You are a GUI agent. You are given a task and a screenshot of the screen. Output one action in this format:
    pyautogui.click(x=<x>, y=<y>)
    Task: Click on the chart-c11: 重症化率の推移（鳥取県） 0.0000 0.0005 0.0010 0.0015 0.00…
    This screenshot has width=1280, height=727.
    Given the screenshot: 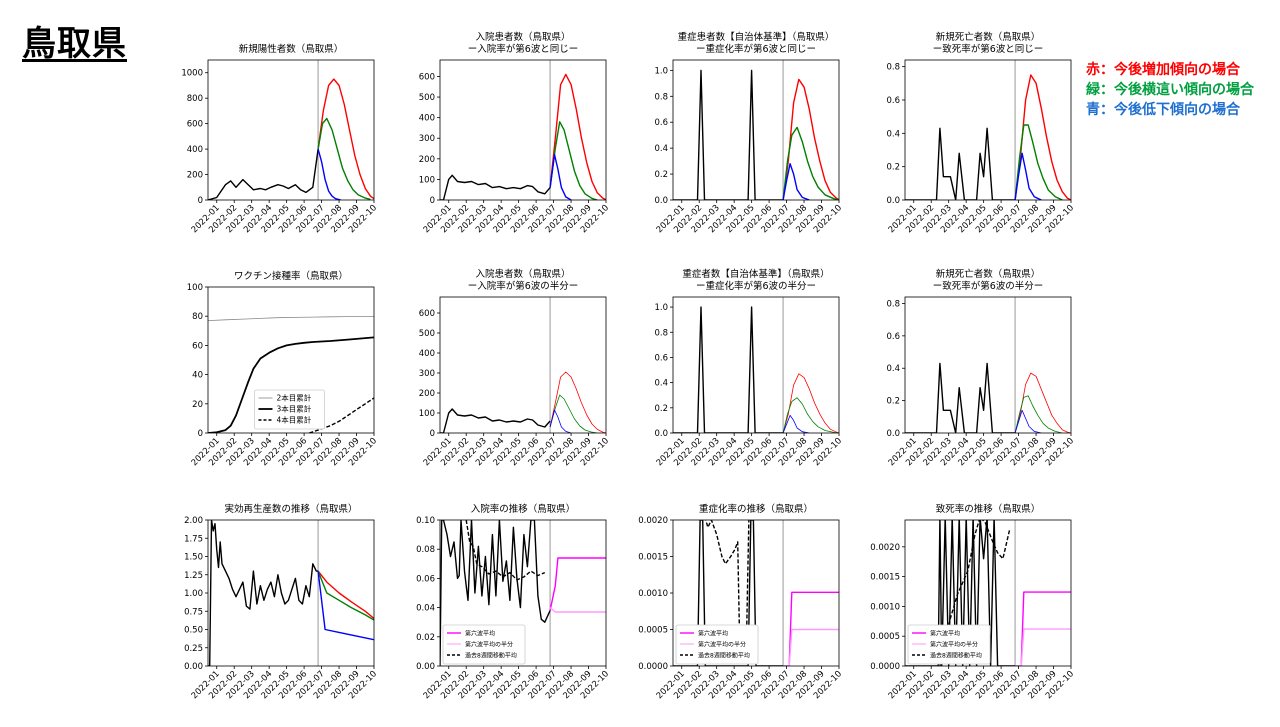 What is the action you would take?
    pyautogui.click(x=741, y=602)
    